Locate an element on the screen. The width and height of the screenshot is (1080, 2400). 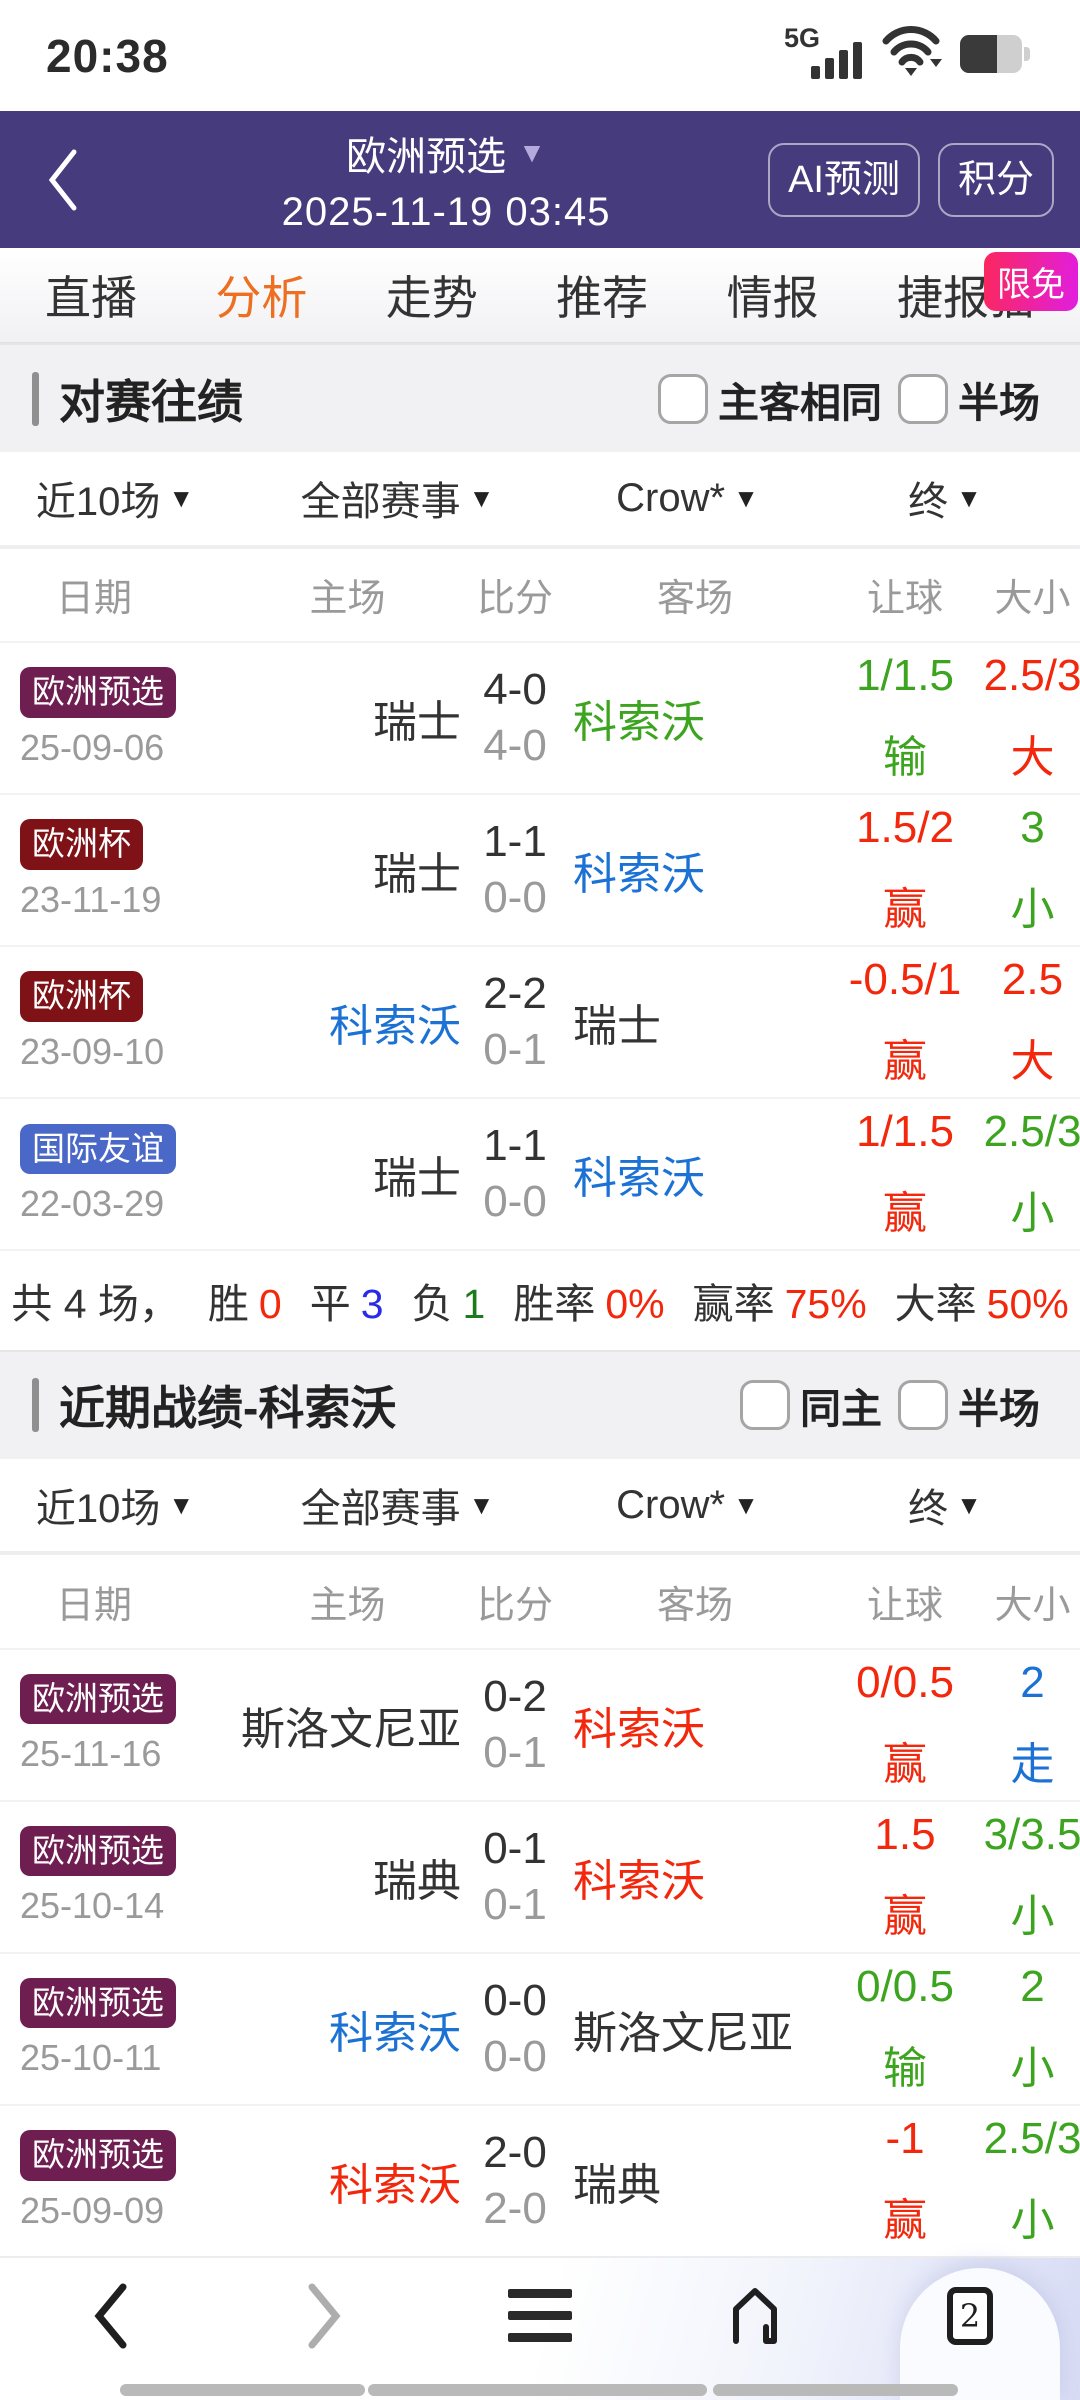
handicap-cell: -0.5/1 赢 is located at coordinates (905, 1022).